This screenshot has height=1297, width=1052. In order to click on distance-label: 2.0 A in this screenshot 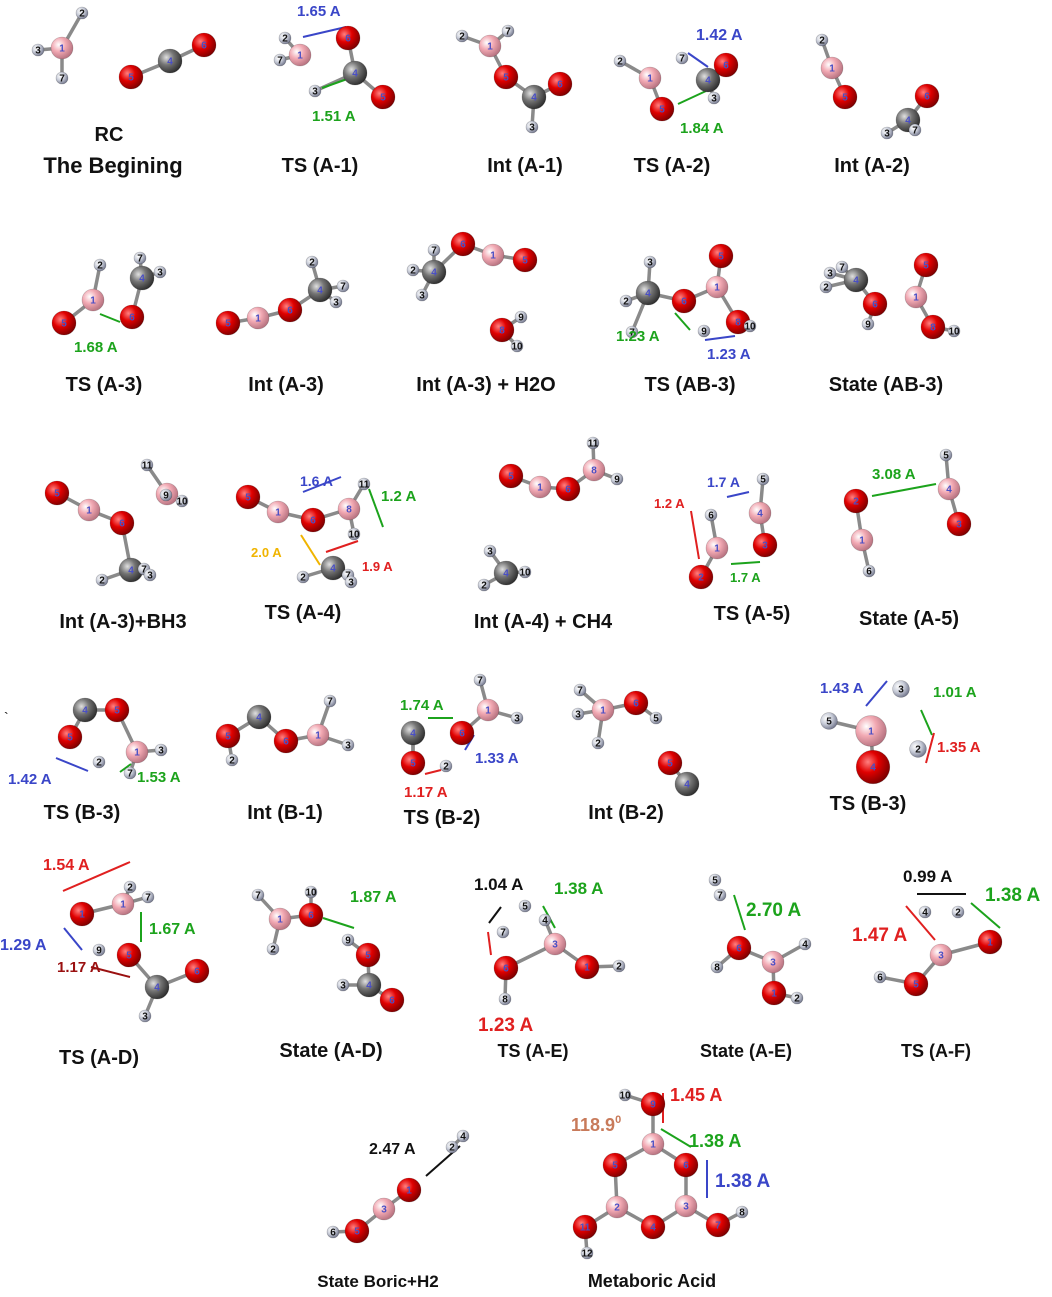, I will do `click(266, 552)`.